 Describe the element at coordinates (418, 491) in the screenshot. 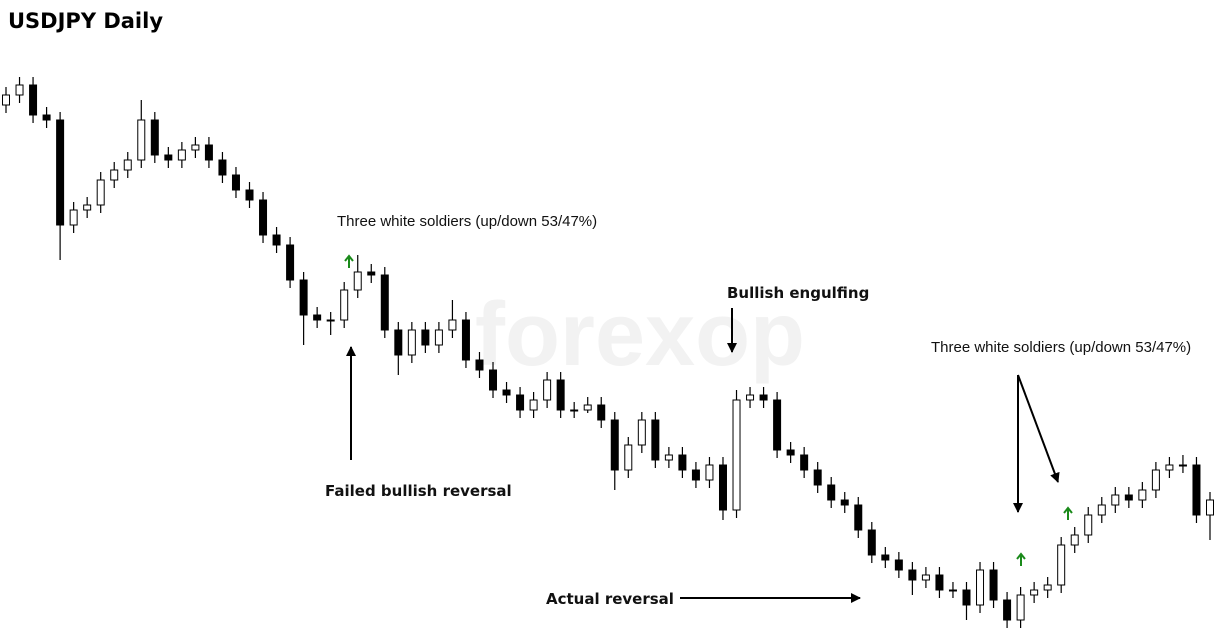

I see `annotation: Failed bullish reversal` at that location.